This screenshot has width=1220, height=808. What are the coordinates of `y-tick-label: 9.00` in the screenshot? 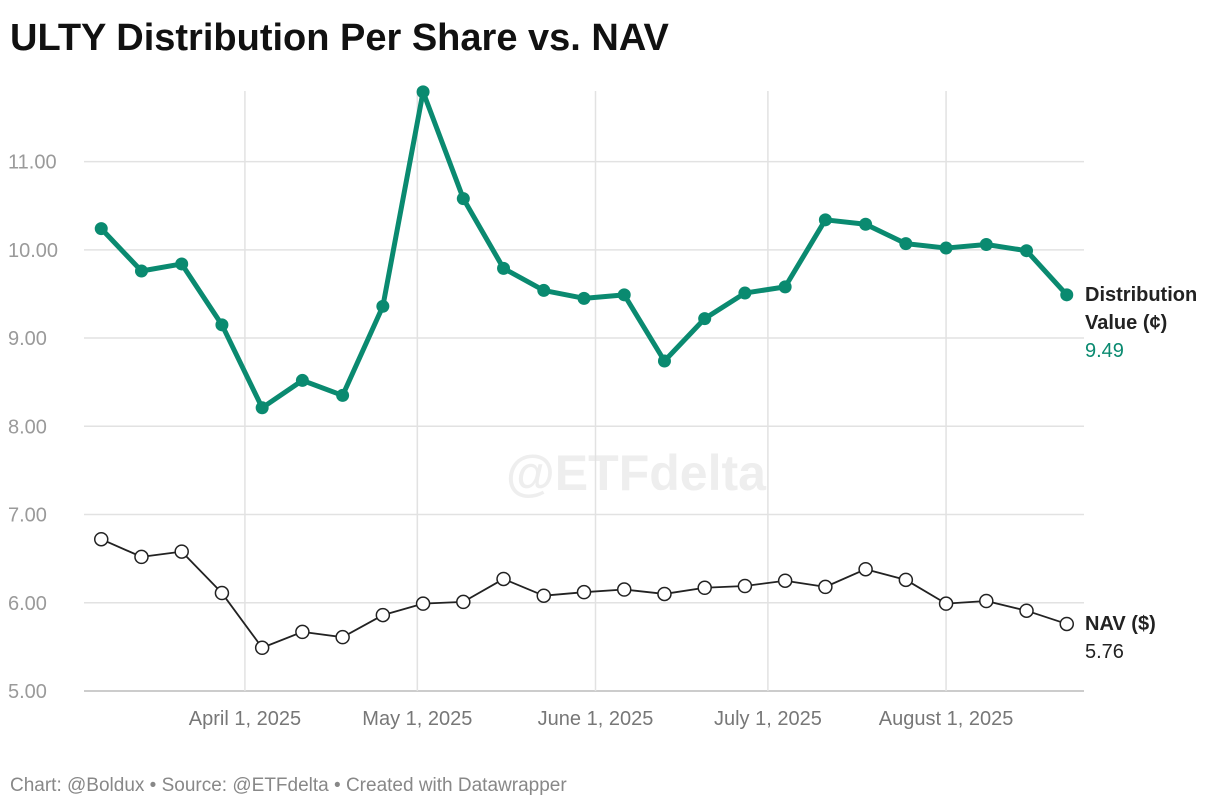 It's located at (27, 339).